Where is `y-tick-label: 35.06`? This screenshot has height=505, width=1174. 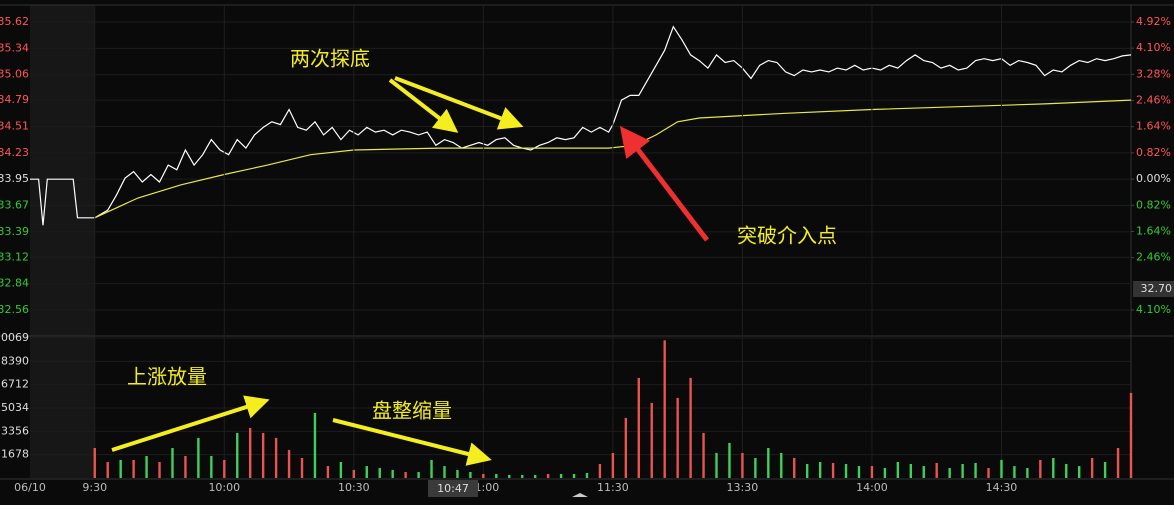 y-tick-label: 35.06 is located at coordinates (14, 74).